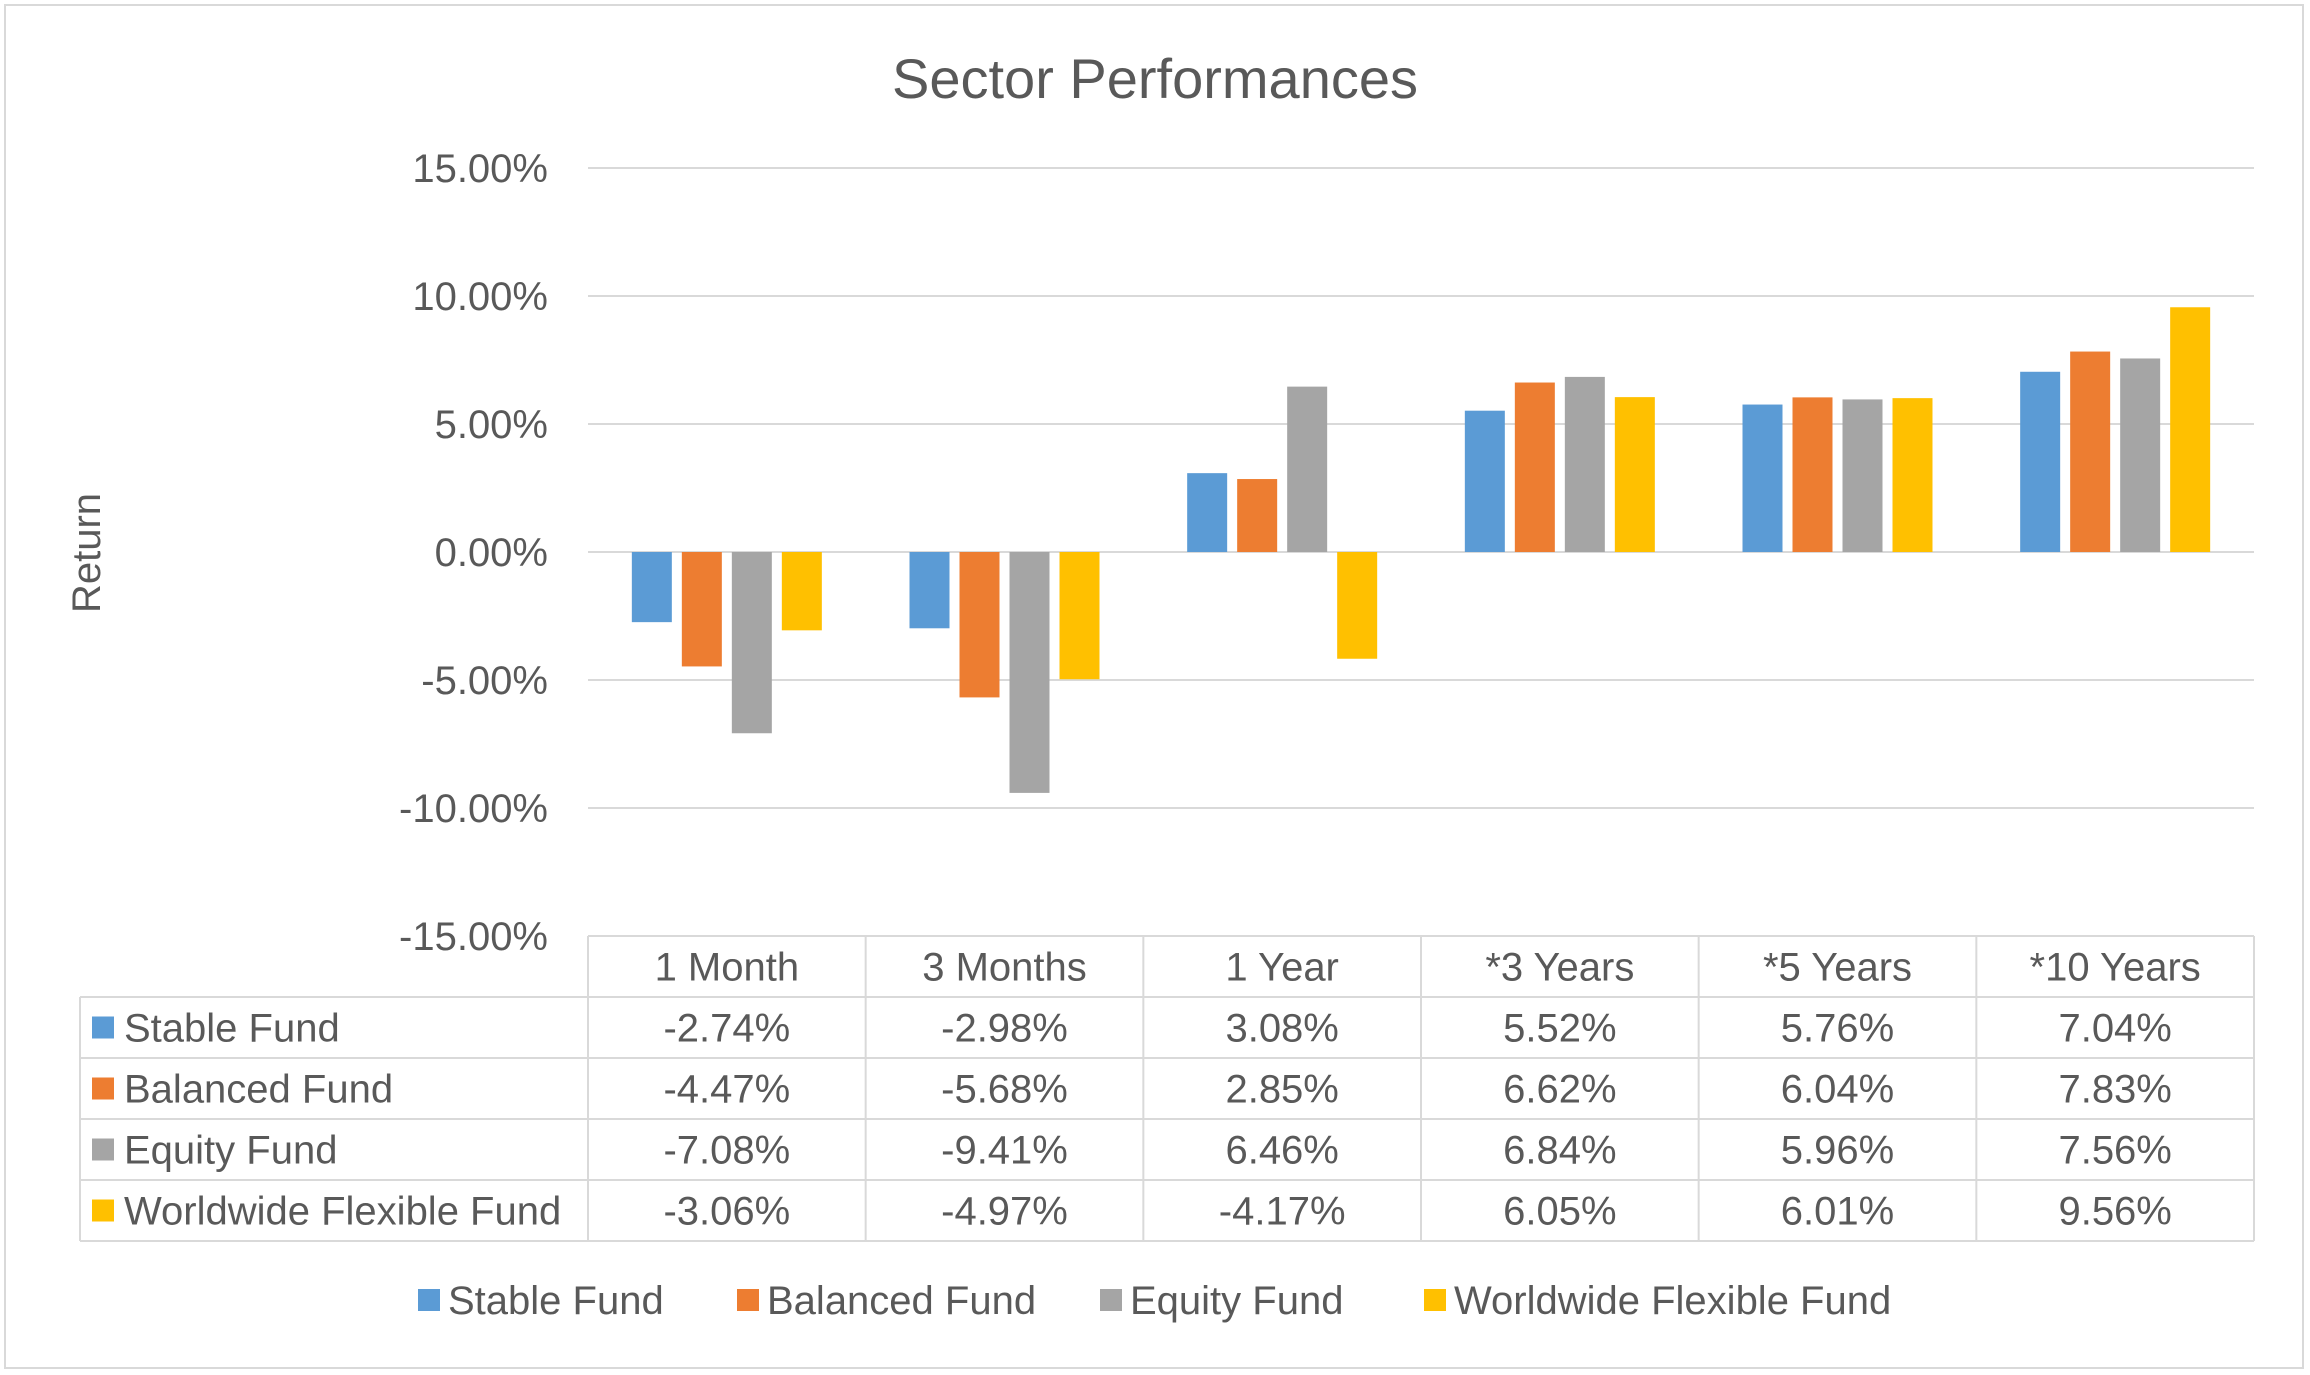 The height and width of the screenshot is (1375, 2310). Describe the element at coordinates (1155, 78) in the screenshot. I see `chart-title: Sector Performances` at that location.